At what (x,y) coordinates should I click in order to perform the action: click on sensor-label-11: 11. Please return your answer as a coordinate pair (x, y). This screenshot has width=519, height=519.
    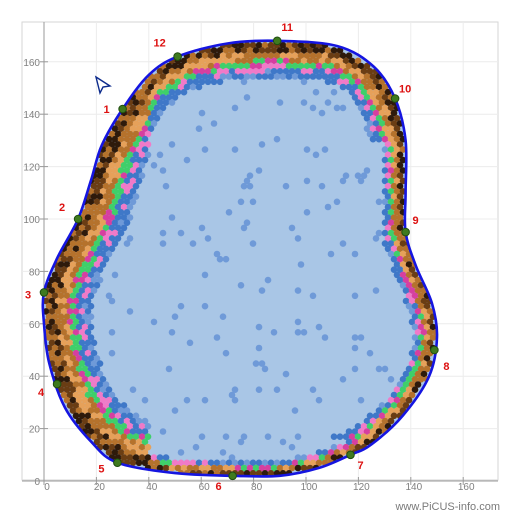
    Looking at the image, I should click on (287, 28).